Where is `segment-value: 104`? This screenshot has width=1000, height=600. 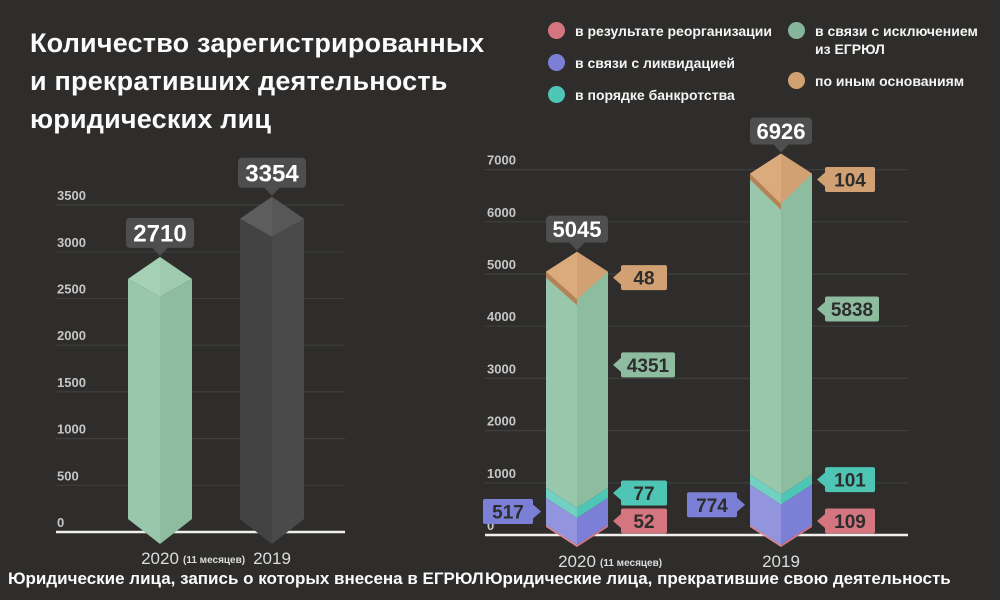 segment-value: 104 is located at coordinates (850, 180).